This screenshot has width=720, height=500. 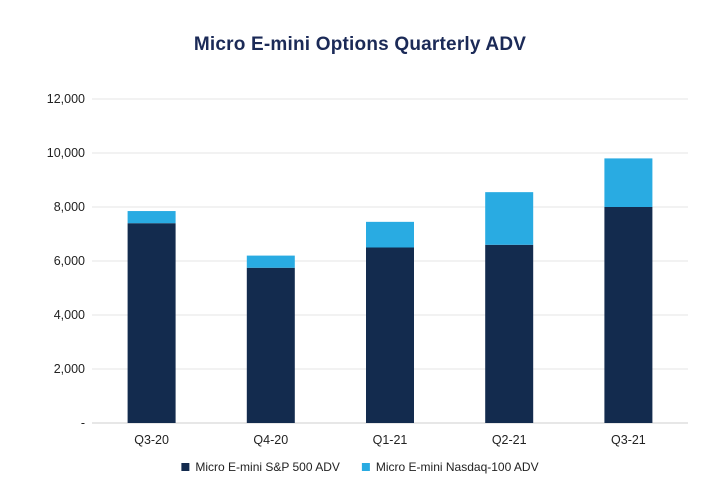 What do you see at coordinates (509, 440) in the screenshot?
I see `x-tick-label: Q2-21` at bounding box center [509, 440].